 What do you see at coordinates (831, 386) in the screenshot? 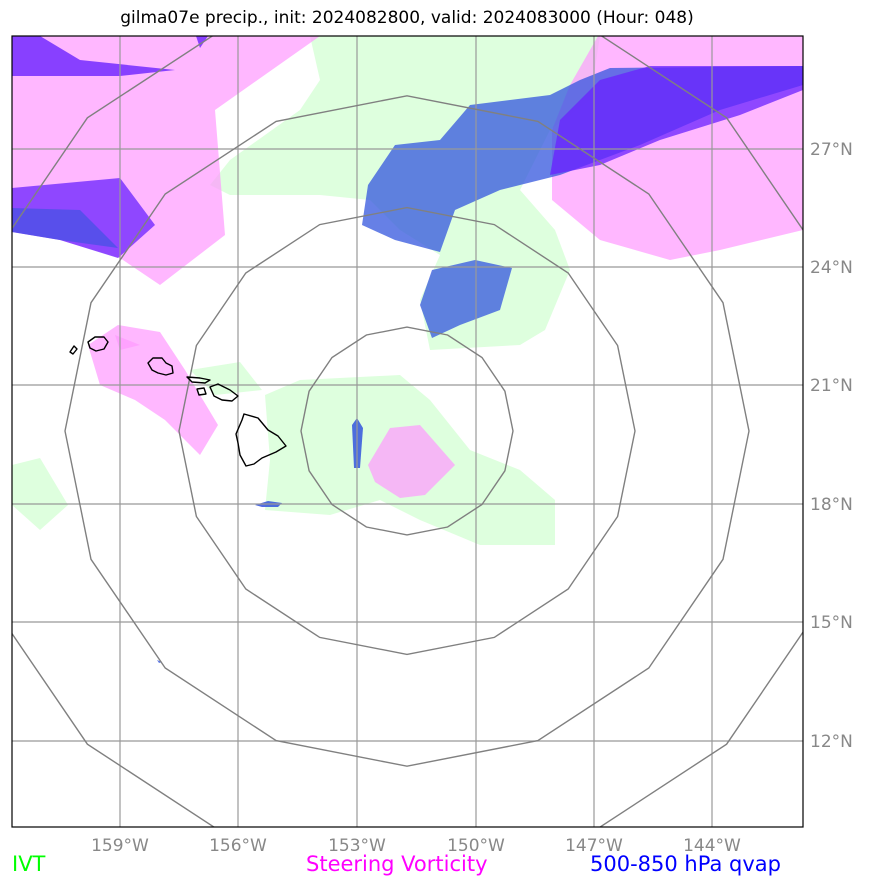
I see `lat-label: 21°N` at bounding box center [831, 386].